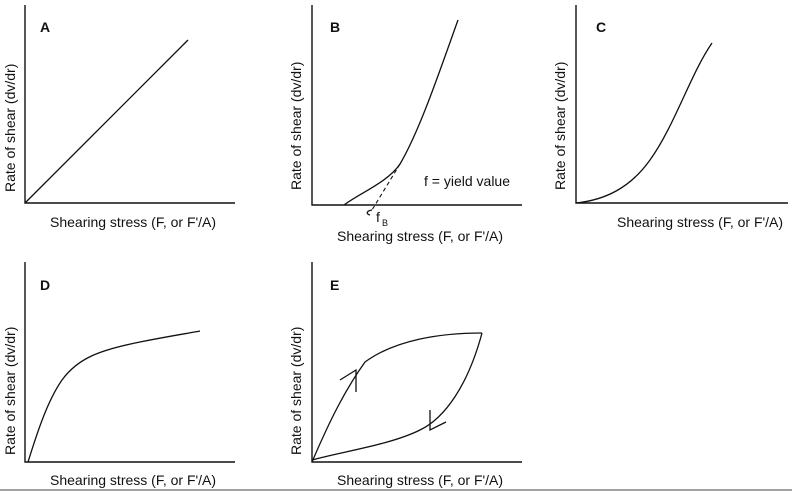 This screenshot has width=792, height=491. Describe the element at coordinates (334, 285) in the screenshot. I see `panel-e-letter: E` at that location.